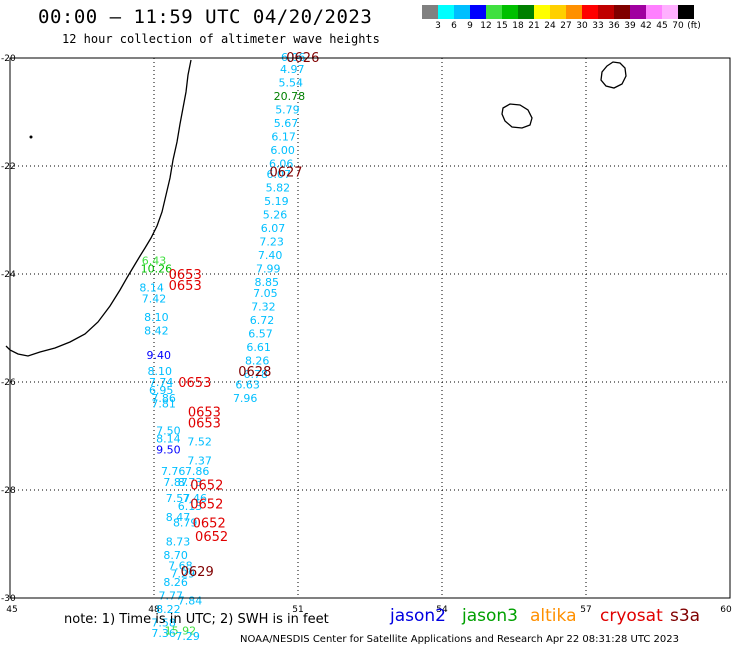 The image size is (740, 650). I want to click on colorbar-label: 21, so click(534, 26).